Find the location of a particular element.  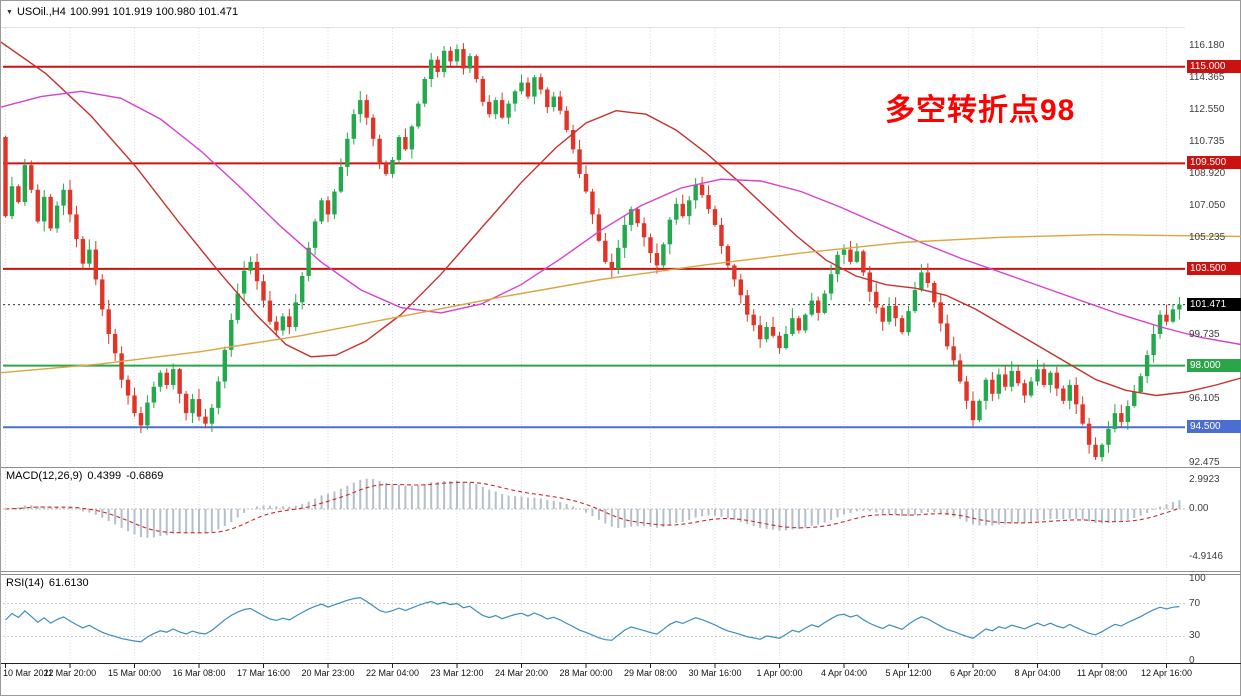

macd-signal-line is located at coordinates (592, 507).